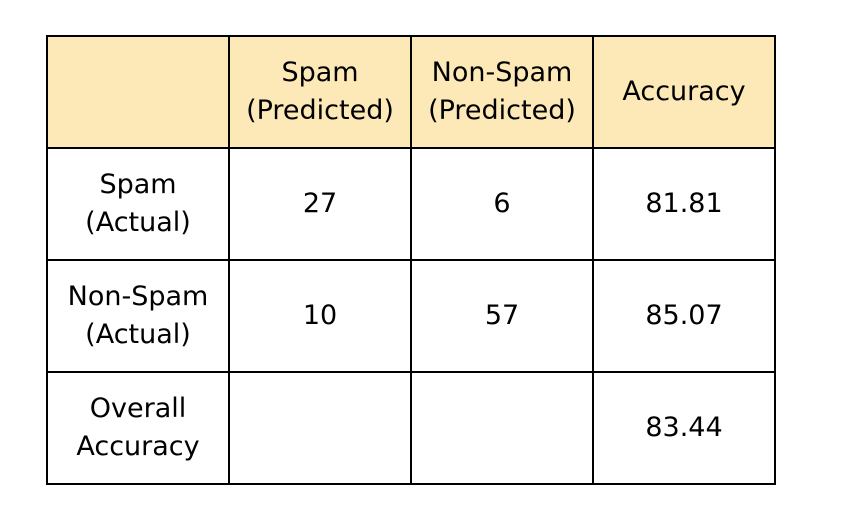 The image size is (848, 532). Describe the element at coordinates (502, 316) in the screenshot. I see `cell-nonspam-nonspam: 57` at that location.